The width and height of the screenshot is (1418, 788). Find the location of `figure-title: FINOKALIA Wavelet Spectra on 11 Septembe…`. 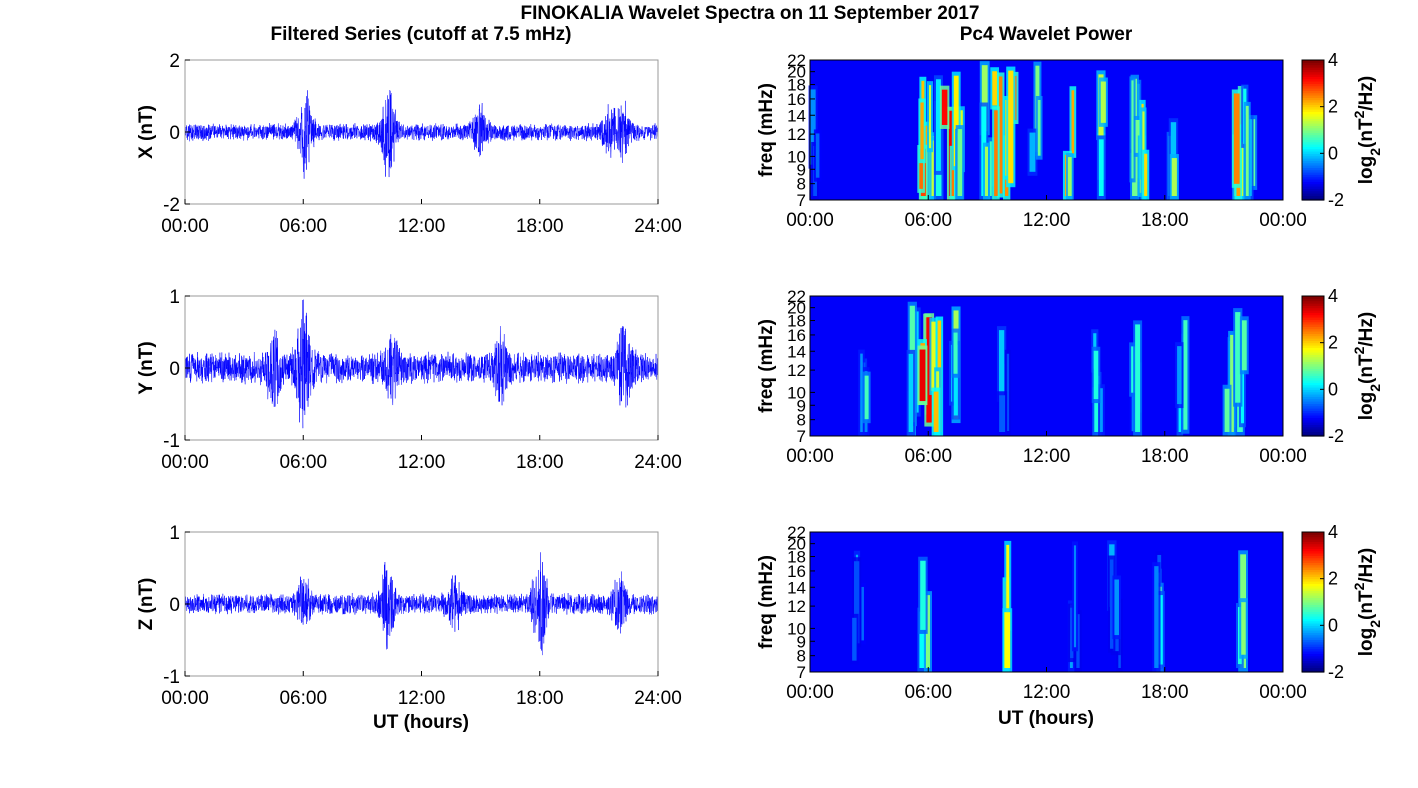

figure-title: FINOKALIA Wavelet Spectra on 11 Septembe… is located at coordinates (750, 13).